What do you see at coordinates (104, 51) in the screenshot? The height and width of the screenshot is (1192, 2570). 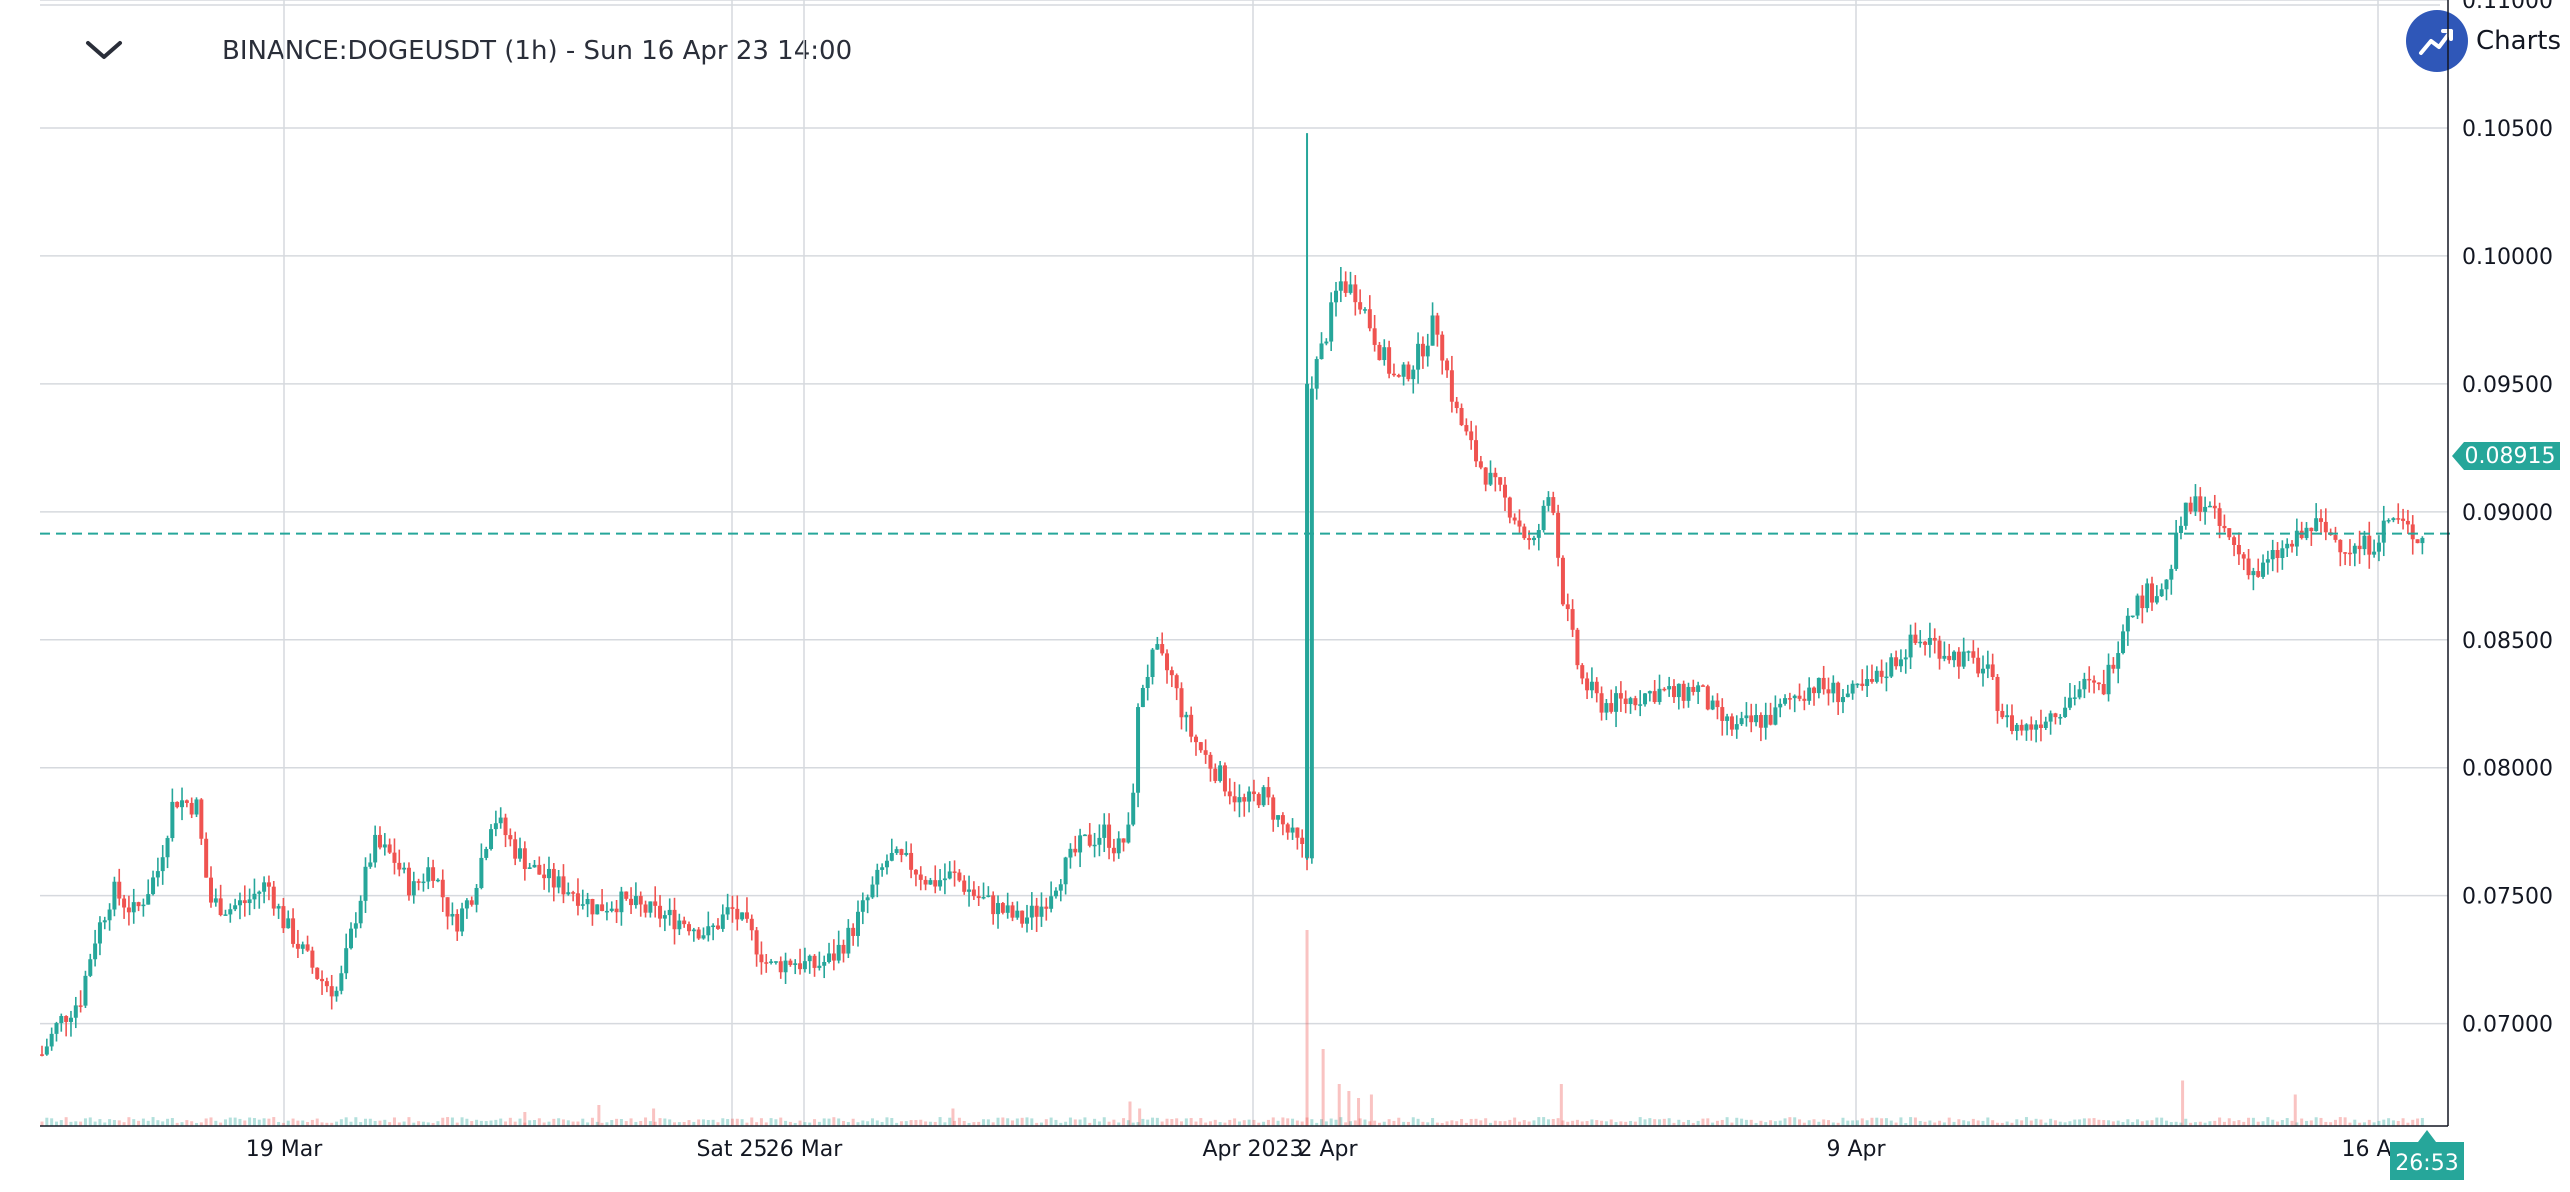 I see `collapse-button` at bounding box center [104, 51].